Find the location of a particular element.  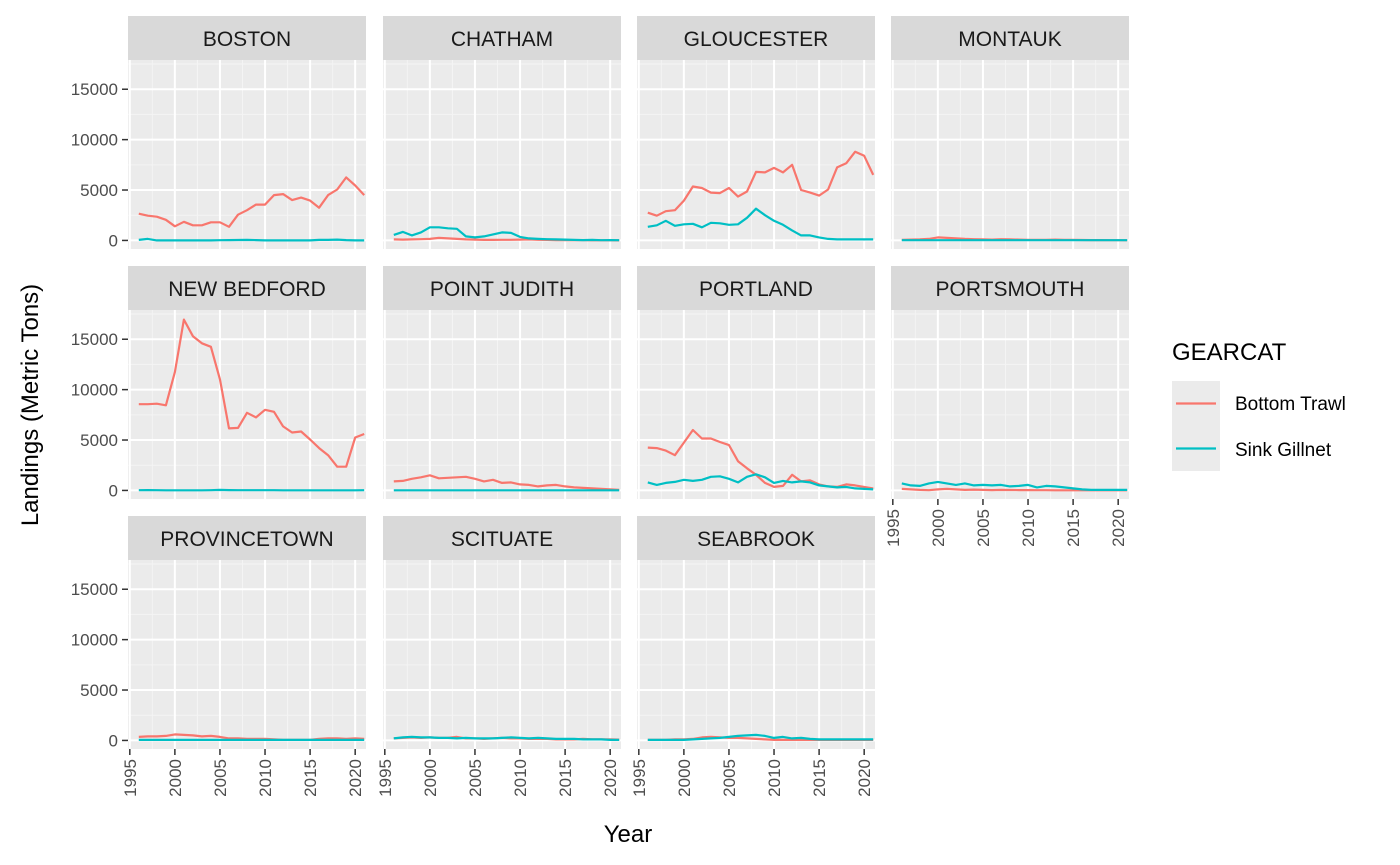

facet-strip-label: BOSTON is located at coordinates (247, 39).